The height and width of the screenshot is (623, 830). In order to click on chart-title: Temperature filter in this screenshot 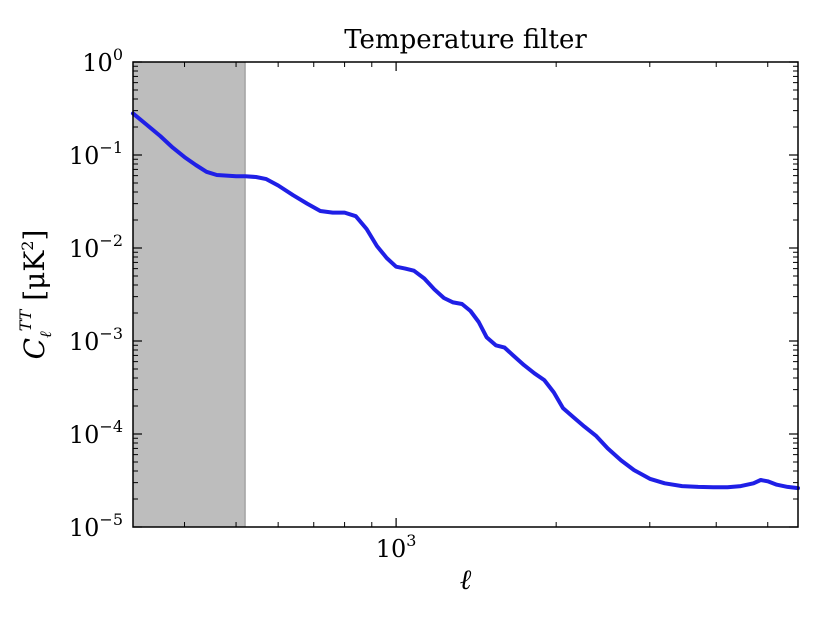, I will do `click(465, 40)`.